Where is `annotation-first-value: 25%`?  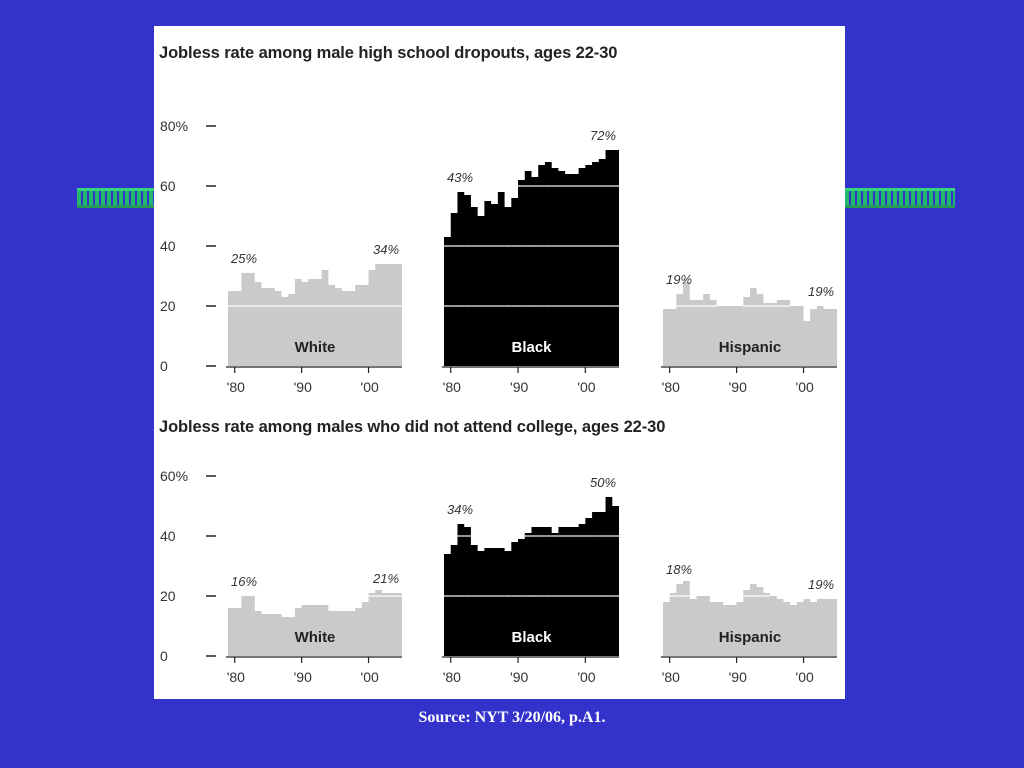 annotation-first-value: 25% is located at coordinates (243, 258).